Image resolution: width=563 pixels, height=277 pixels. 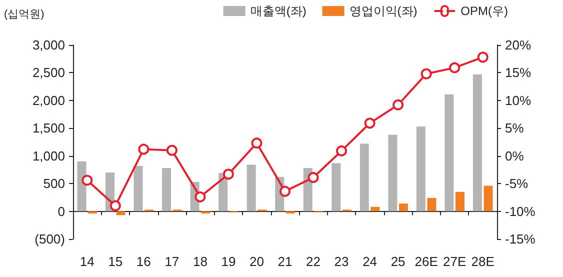 I want to click on y2-tick-label: -15%, so click(x=520, y=239).